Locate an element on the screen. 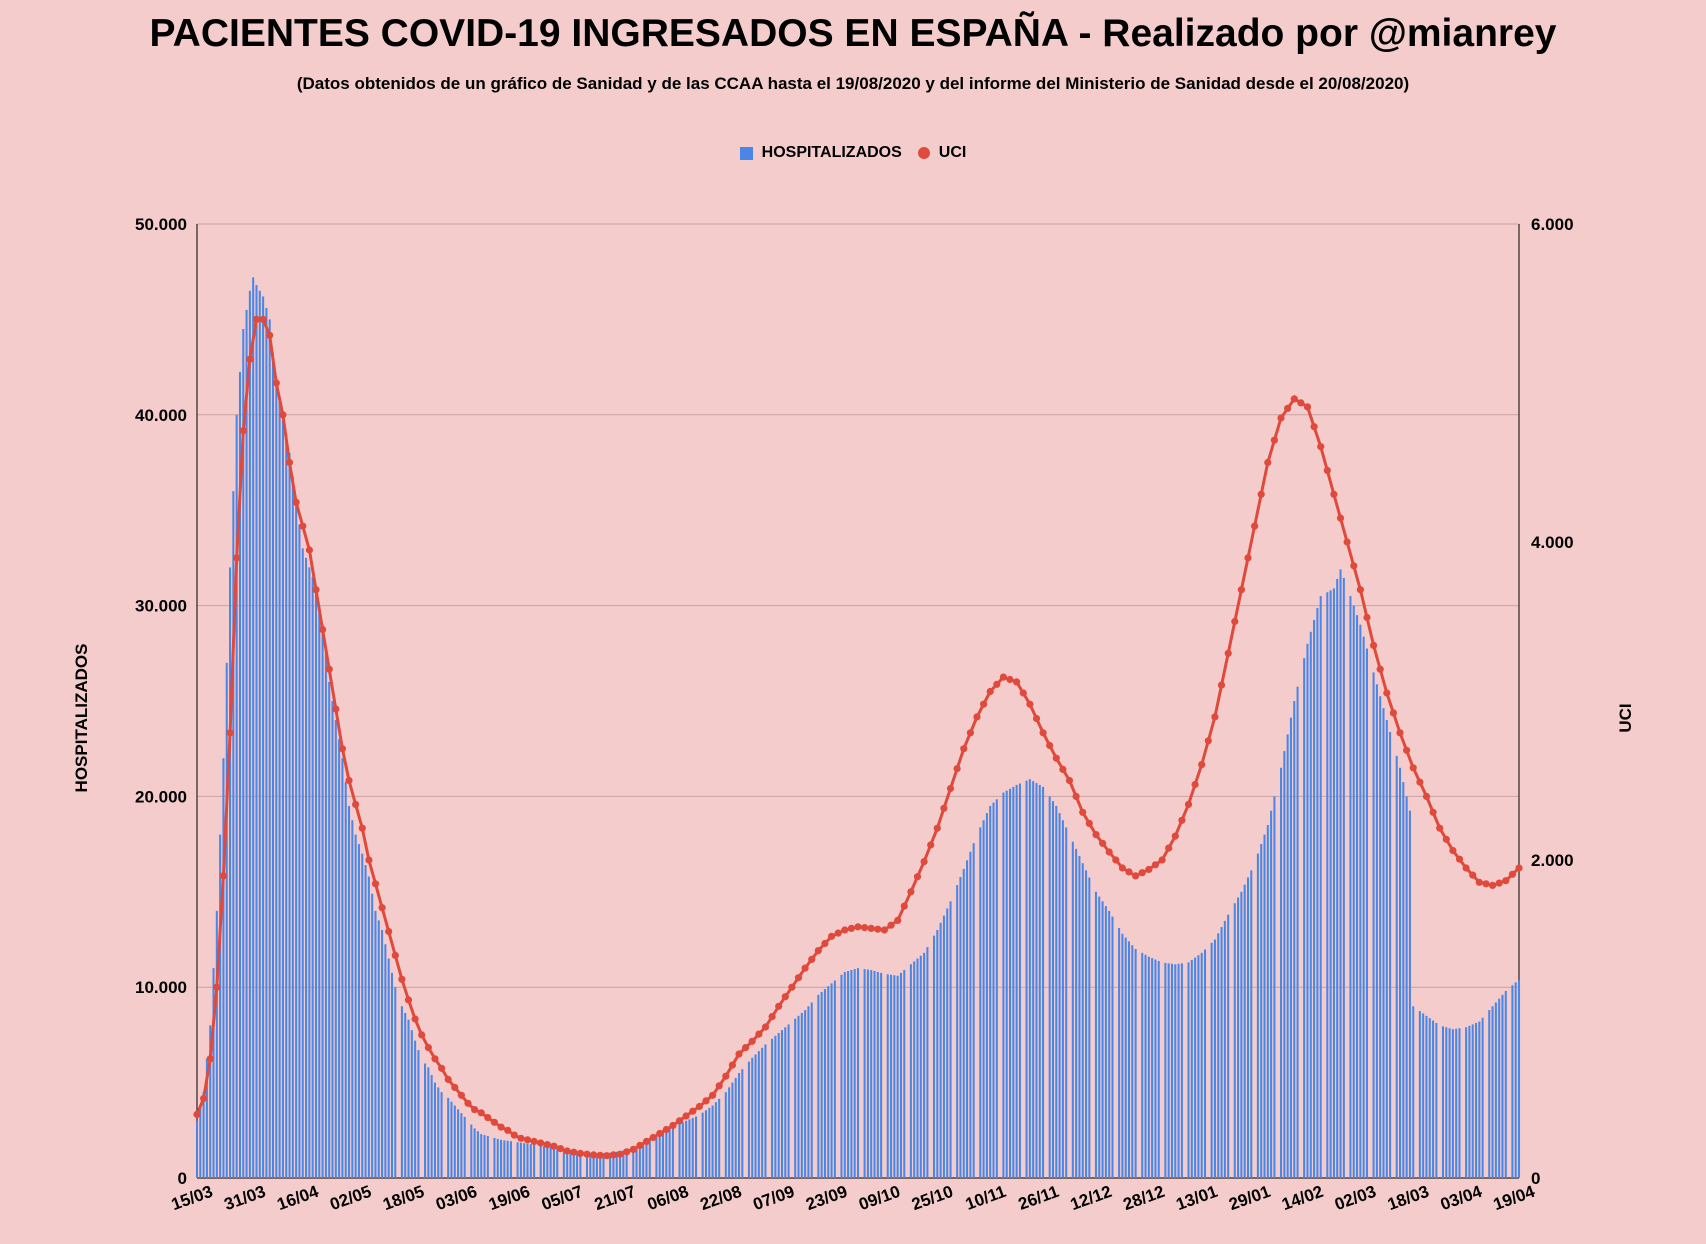 This screenshot has height=1244, width=1706. x-tick-label: 09/10 is located at coordinates (879, 1198).